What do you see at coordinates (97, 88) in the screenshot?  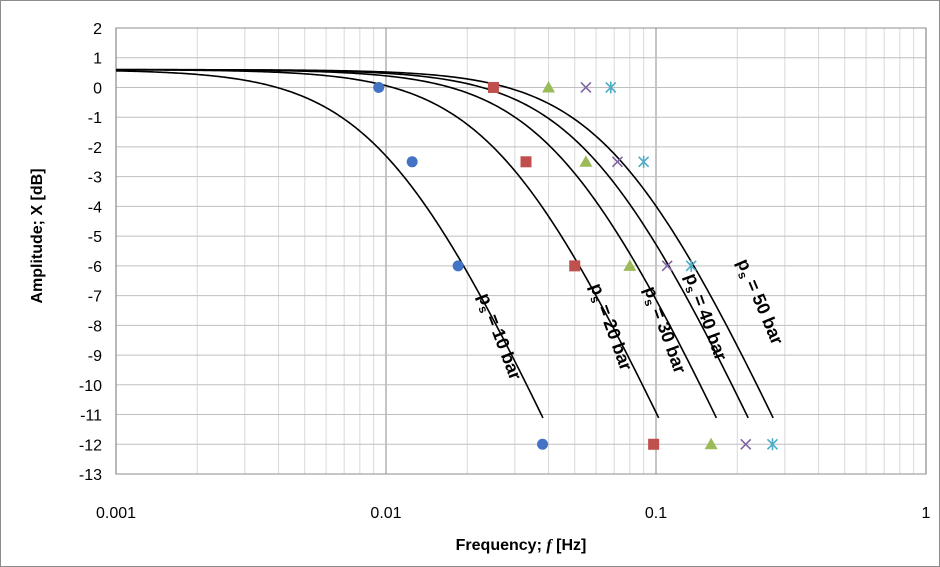 I see `y-tick-label: 0` at bounding box center [97, 88].